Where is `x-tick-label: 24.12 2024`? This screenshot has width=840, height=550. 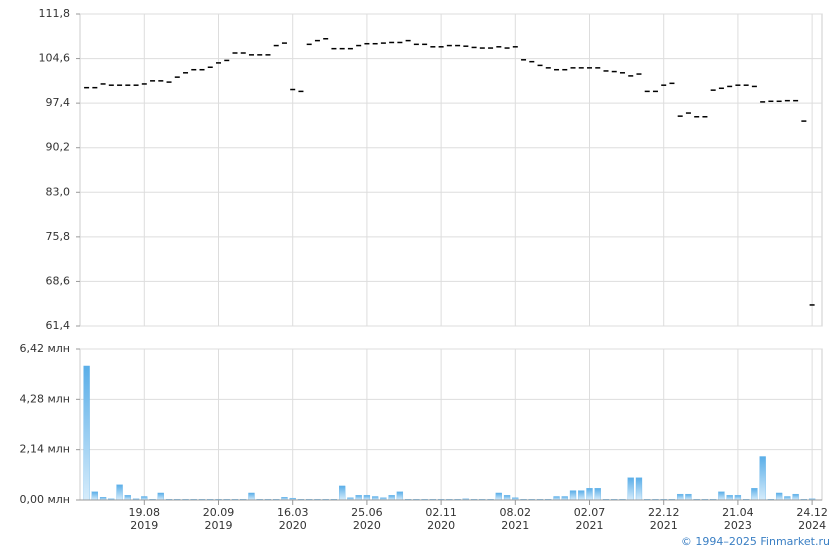 x-tick-label: 24.12 2024 is located at coordinates (812, 519).